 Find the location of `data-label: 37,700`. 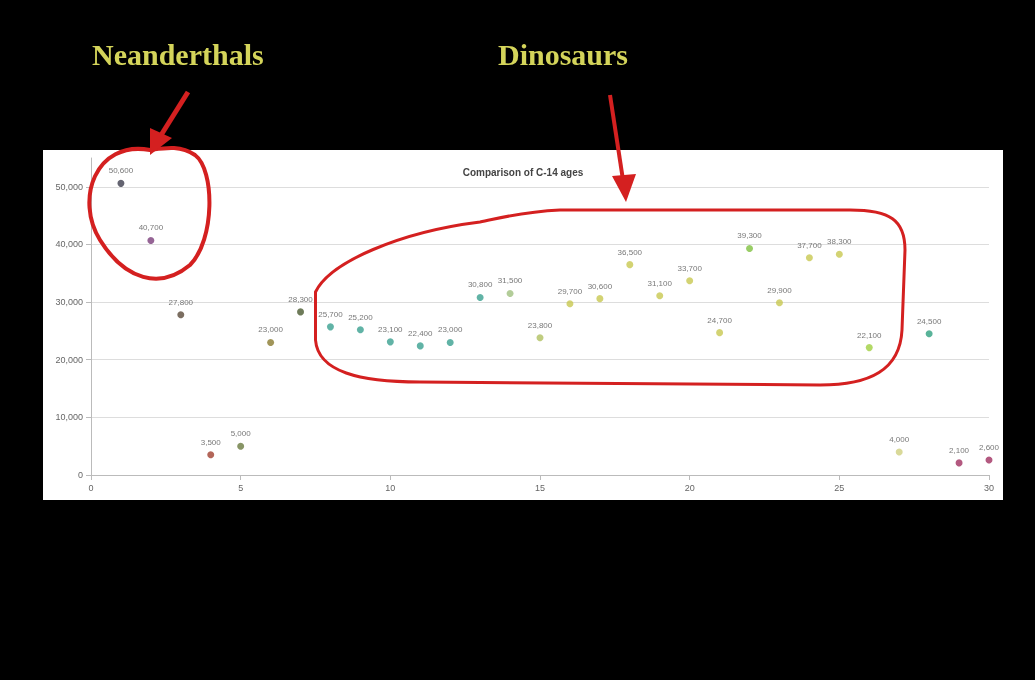

data-label: 37,700 is located at coordinates (810, 245).